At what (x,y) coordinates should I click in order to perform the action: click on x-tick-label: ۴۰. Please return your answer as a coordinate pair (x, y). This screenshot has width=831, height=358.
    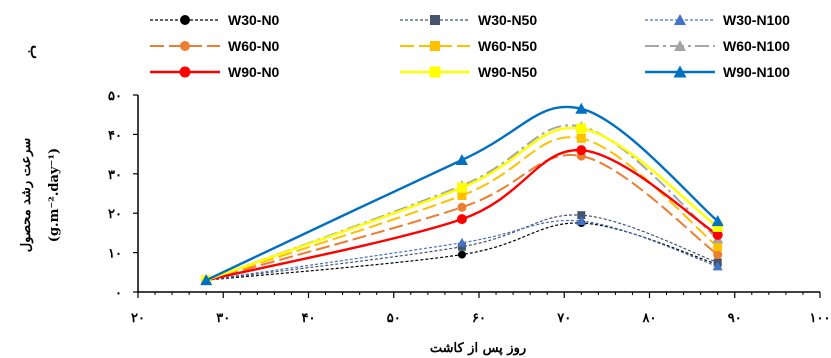
    Looking at the image, I should click on (309, 318).